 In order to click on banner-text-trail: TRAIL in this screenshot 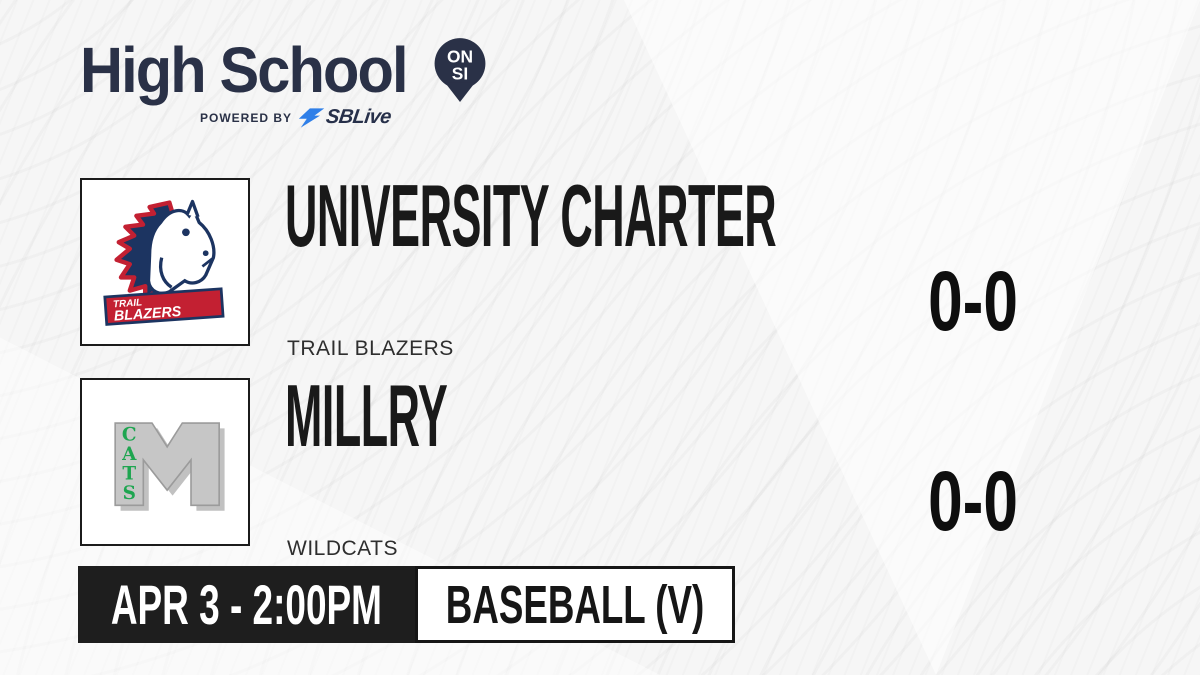, I will do `click(128, 303)`.